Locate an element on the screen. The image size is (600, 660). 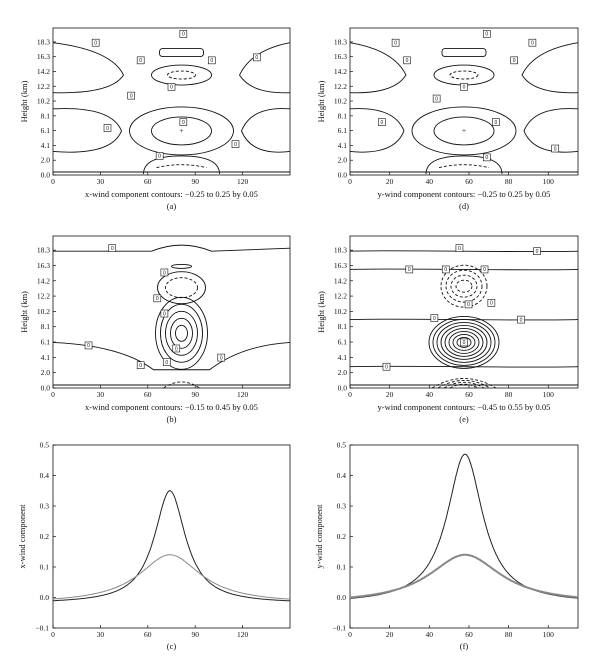
panel-label: (a) is located at coordinates (172, 206).